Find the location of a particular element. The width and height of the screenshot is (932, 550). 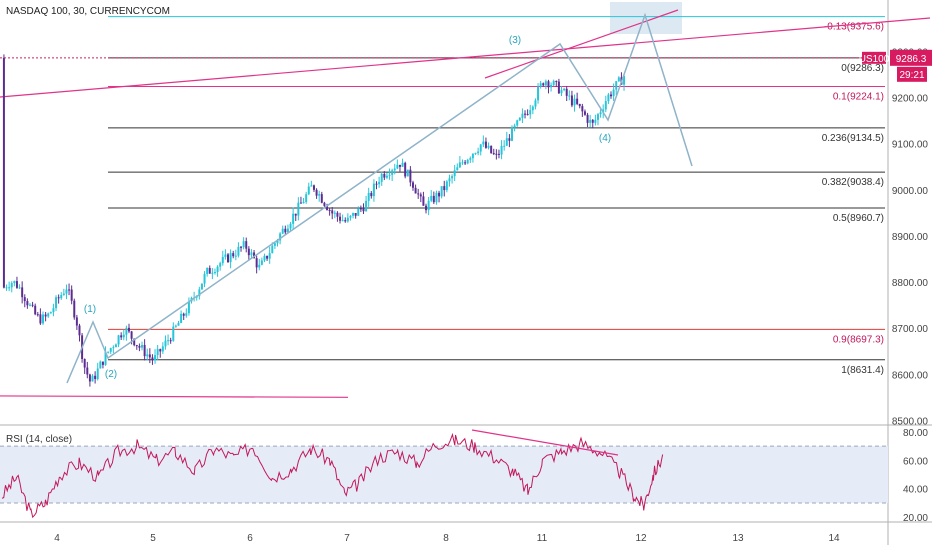

price-tick-7: 9200.00 is located at coordinates (910, 99).